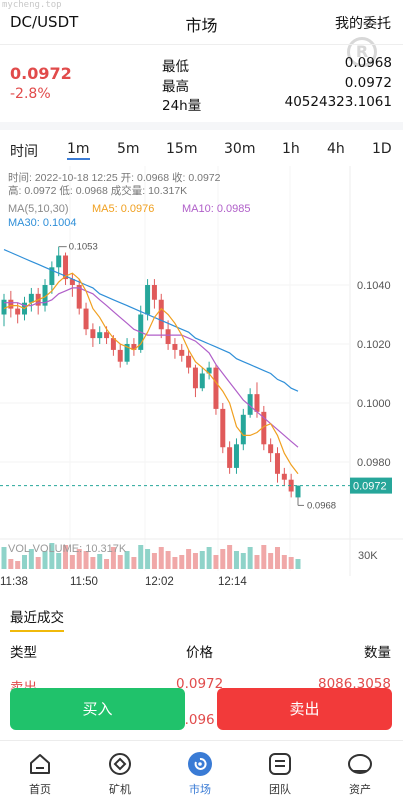 The image size is (403, 796). What do you see at coordinates (200, 684) in the screenshot?
I see `trade-price: 0.0972` at bounding box center [200, 684].